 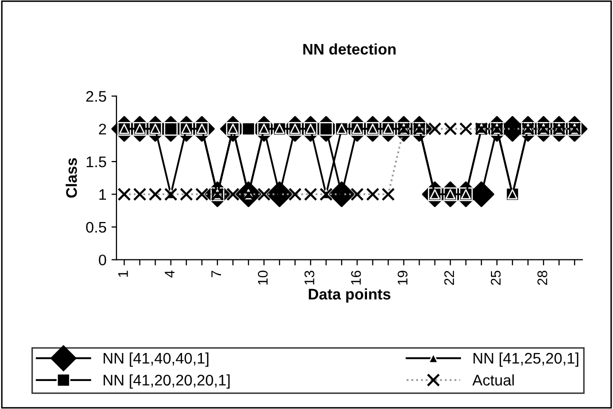 What do you see at coordinates (96, 162) in the screenshot?
I see `y-tick-label: 1.5` at bounding box center [96, 162].